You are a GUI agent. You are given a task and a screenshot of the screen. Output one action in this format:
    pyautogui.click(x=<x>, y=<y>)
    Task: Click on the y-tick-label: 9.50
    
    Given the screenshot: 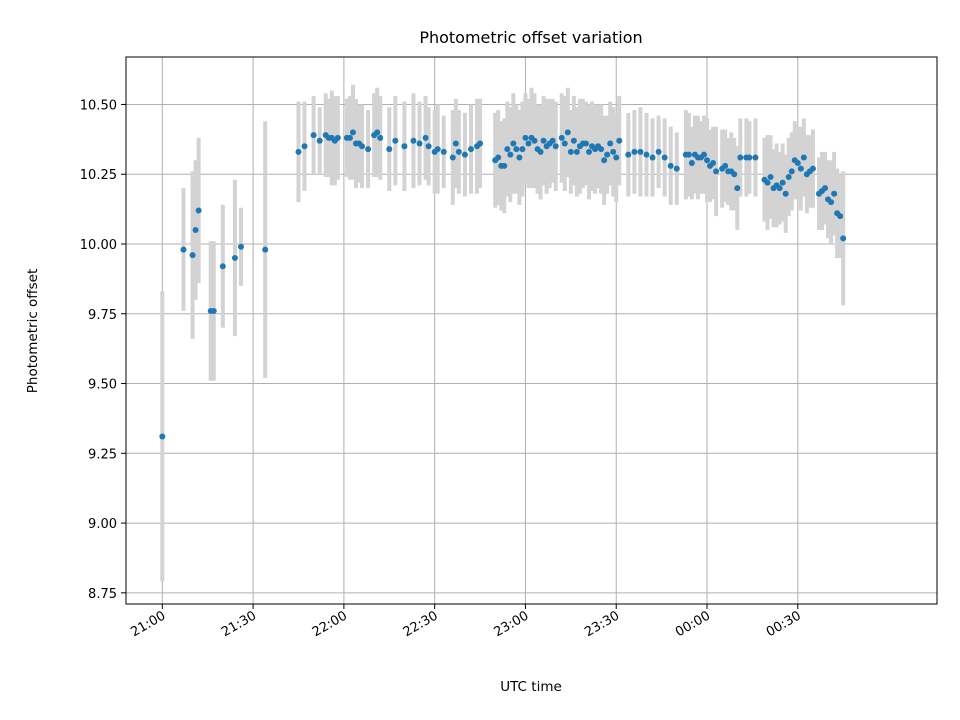 What is the action you would take?
    pyautogui.click(x=102, y=385)
    